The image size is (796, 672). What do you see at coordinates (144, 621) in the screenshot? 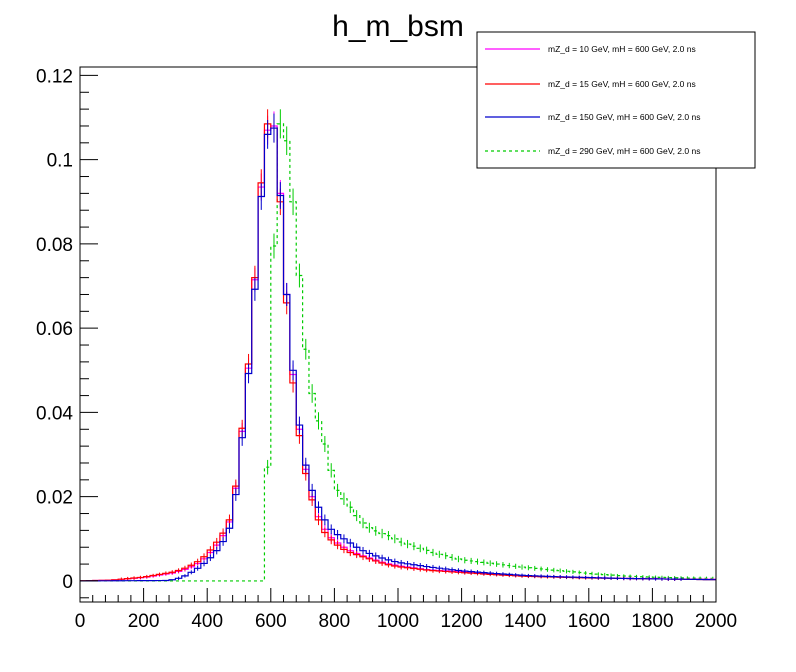
I see `x-tick-label: 200` at bounding box center [144, 621].